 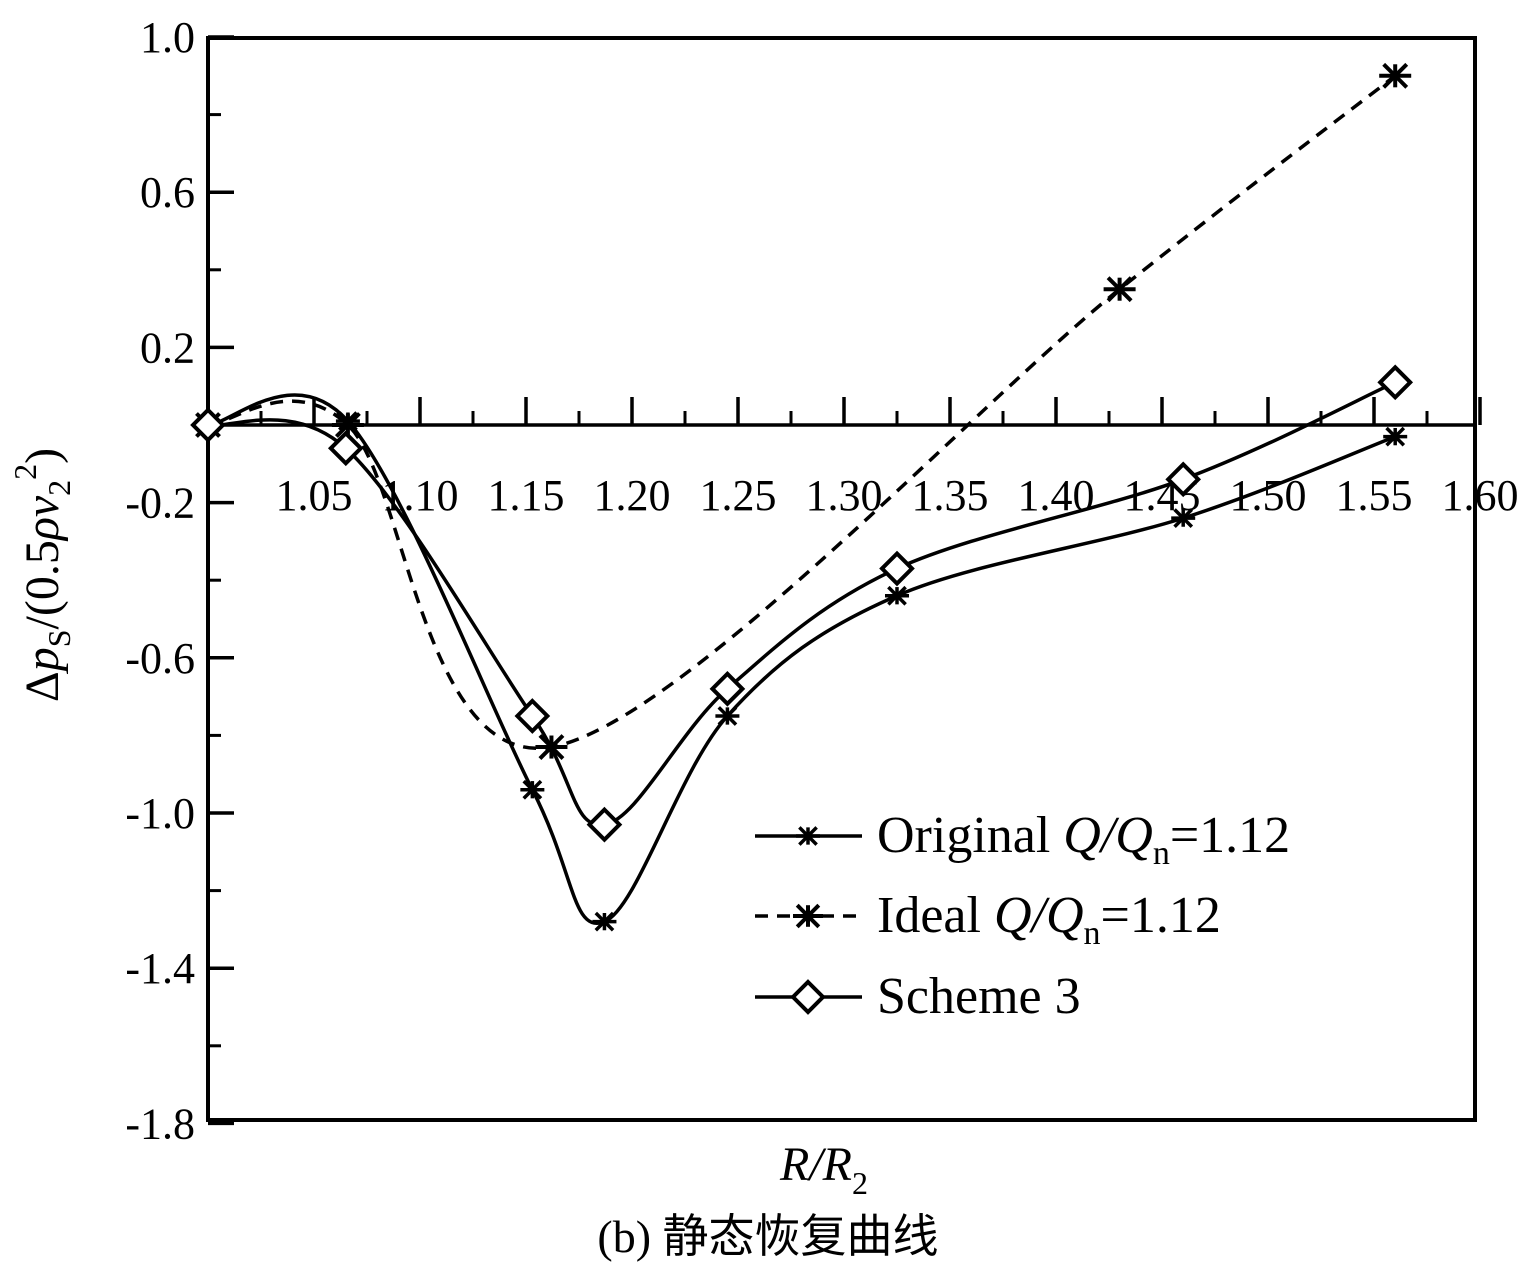 What do you see at coordinates (767, 1236) in the screenshot?
I see `figure-caption: (b) 静态恢复曲线` at bounding box center [767, 1236].